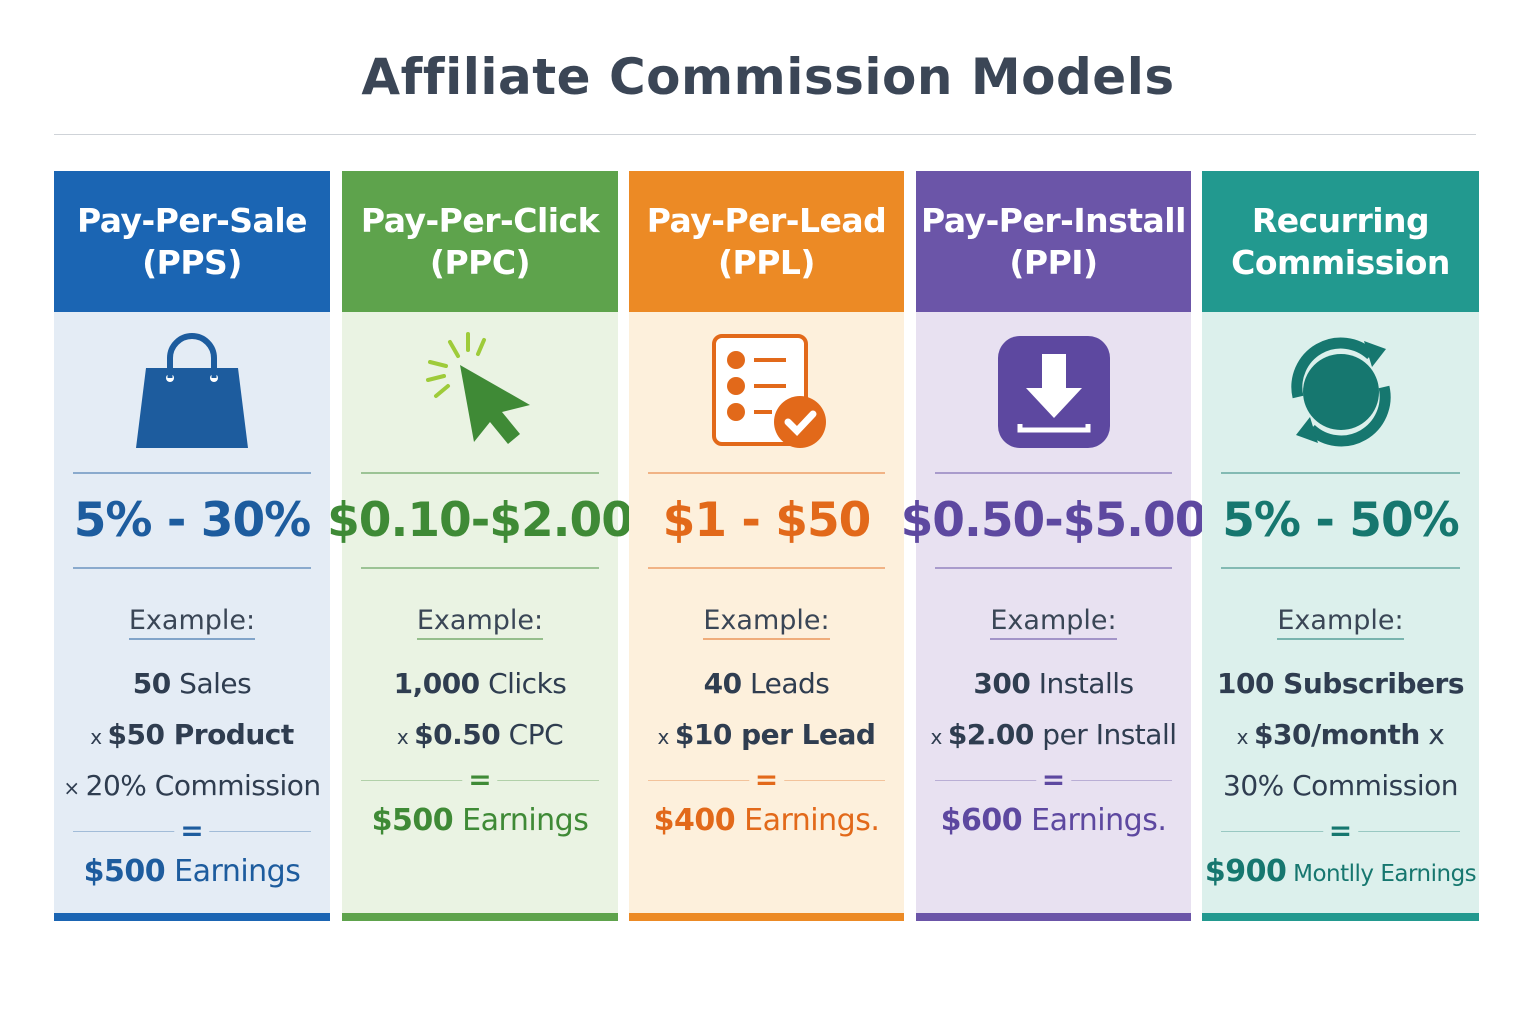 The height and width of the screenshot is (1024, 1536). Describe the element at coordinates (1105, 734) in the screenshot. I see `example-text: per Install` at that location.